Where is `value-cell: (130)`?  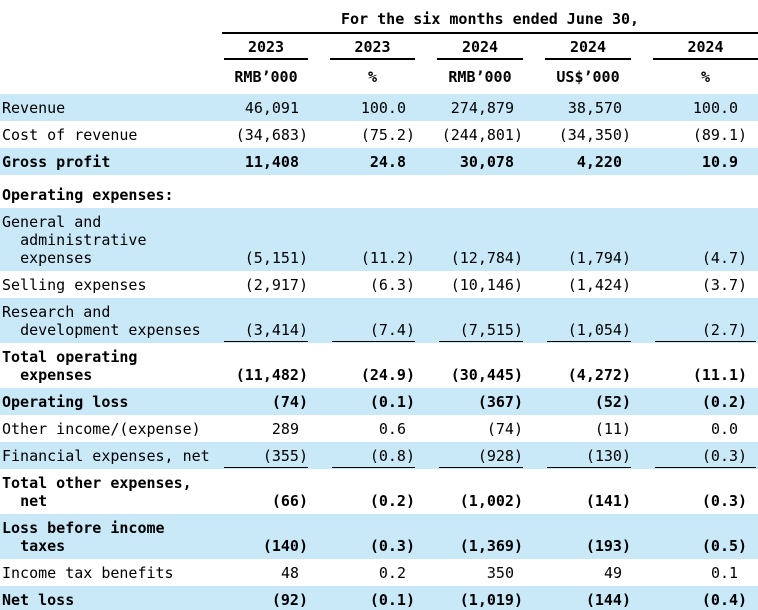 value-cell: (130) is located at coordinates (577, 455).